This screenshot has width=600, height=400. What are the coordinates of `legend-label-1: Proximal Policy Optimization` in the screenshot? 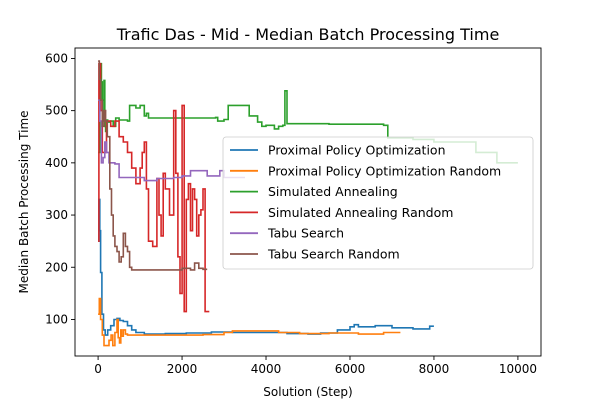 It's located at (357, 150).